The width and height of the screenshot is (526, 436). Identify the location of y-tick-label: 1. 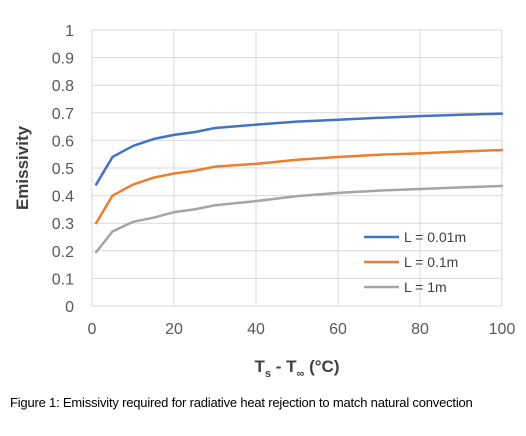
(69, 31).